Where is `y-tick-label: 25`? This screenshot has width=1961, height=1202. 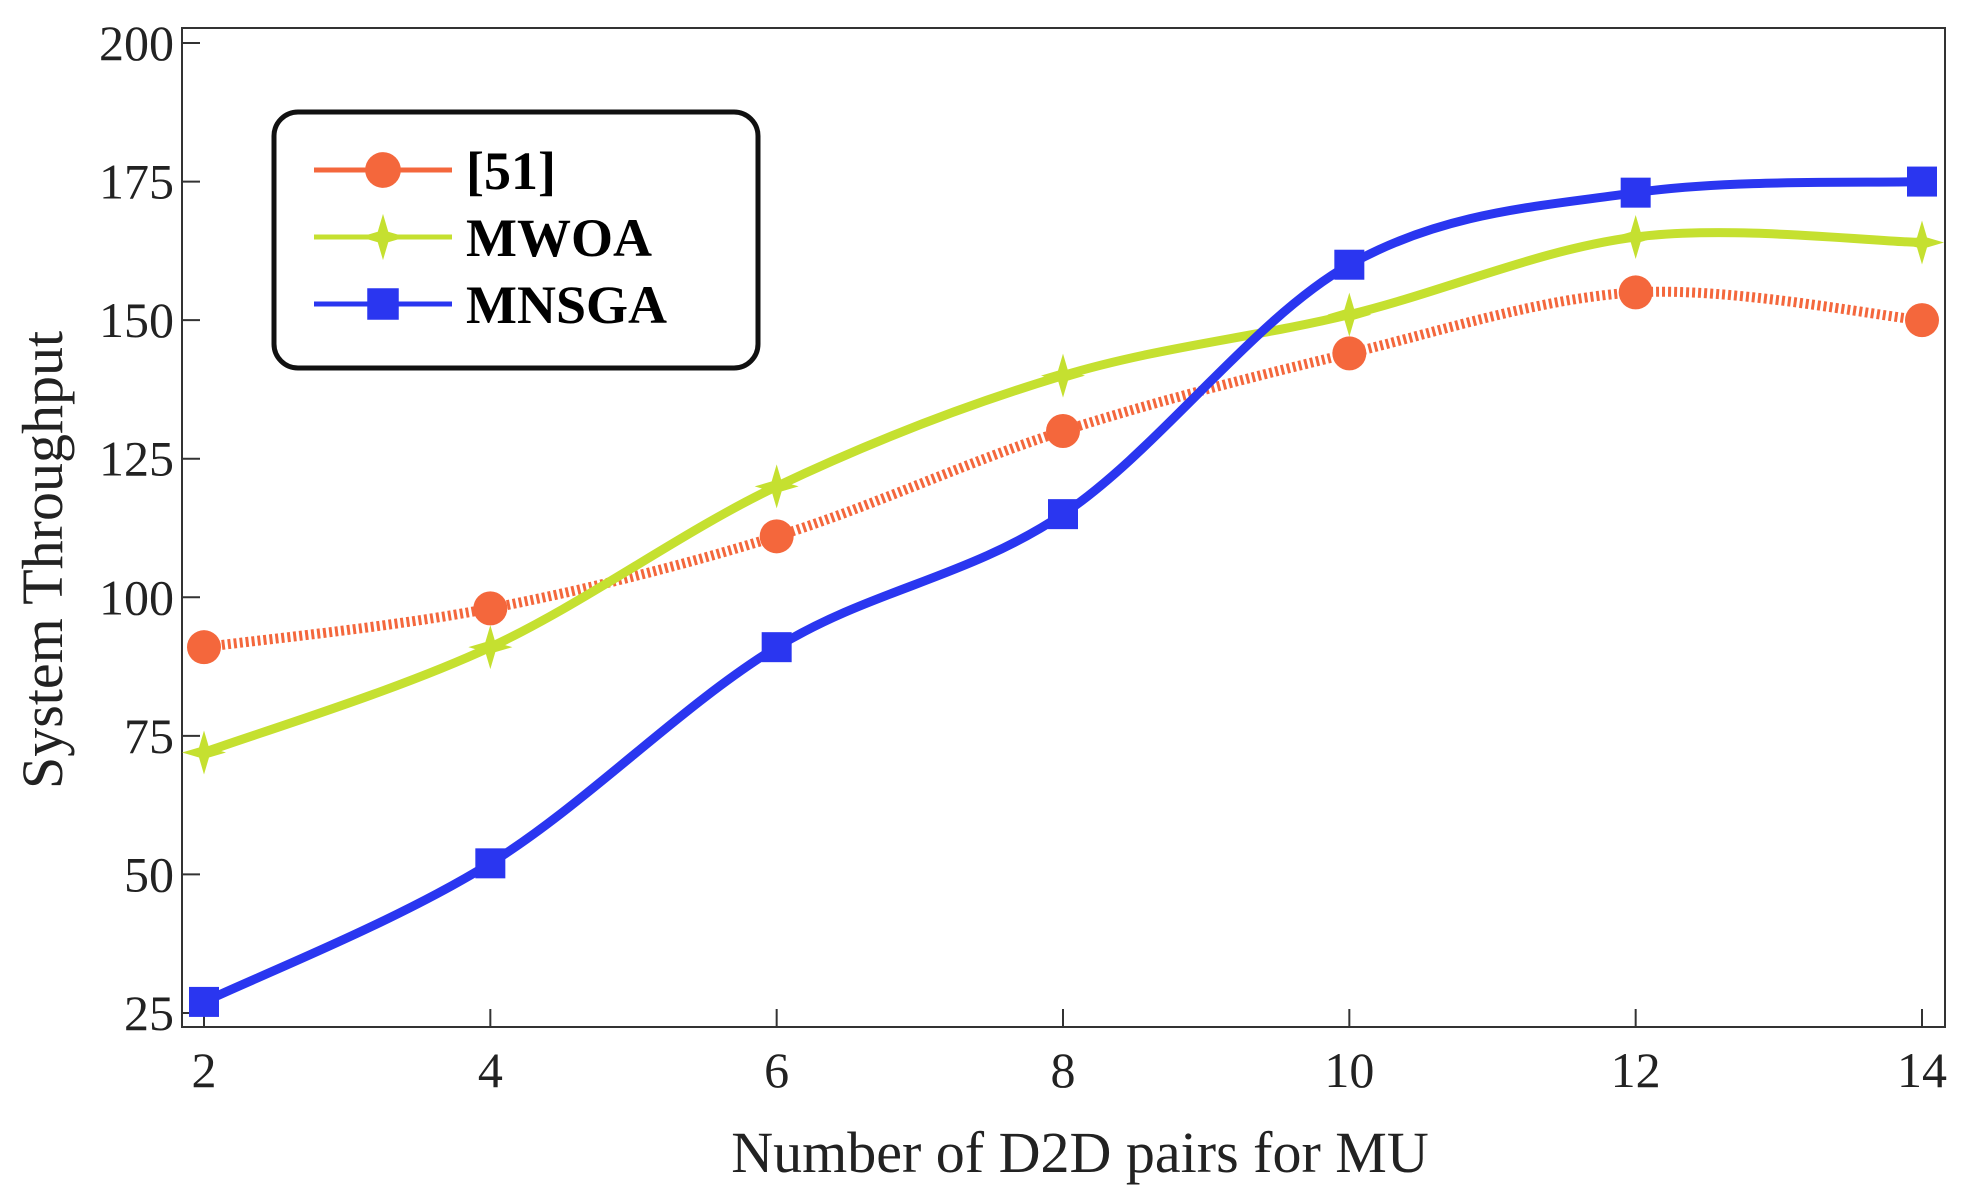 y-tick-label: 25 is located at coordinates (149, 1013).